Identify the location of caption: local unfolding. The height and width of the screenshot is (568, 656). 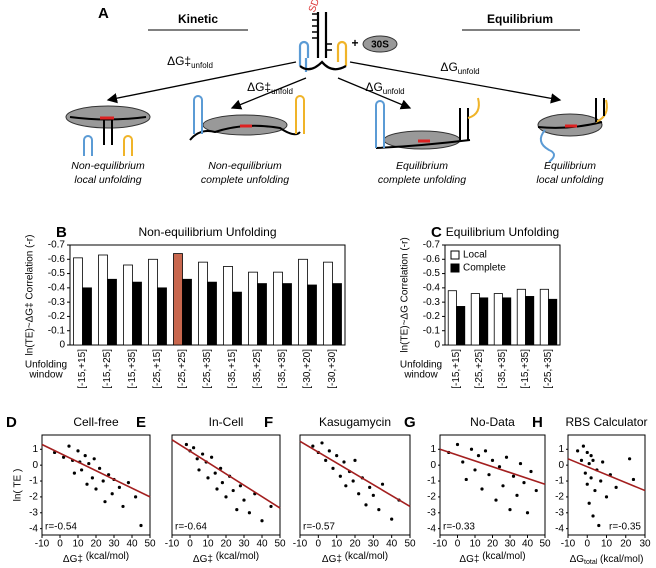
(569, 180).